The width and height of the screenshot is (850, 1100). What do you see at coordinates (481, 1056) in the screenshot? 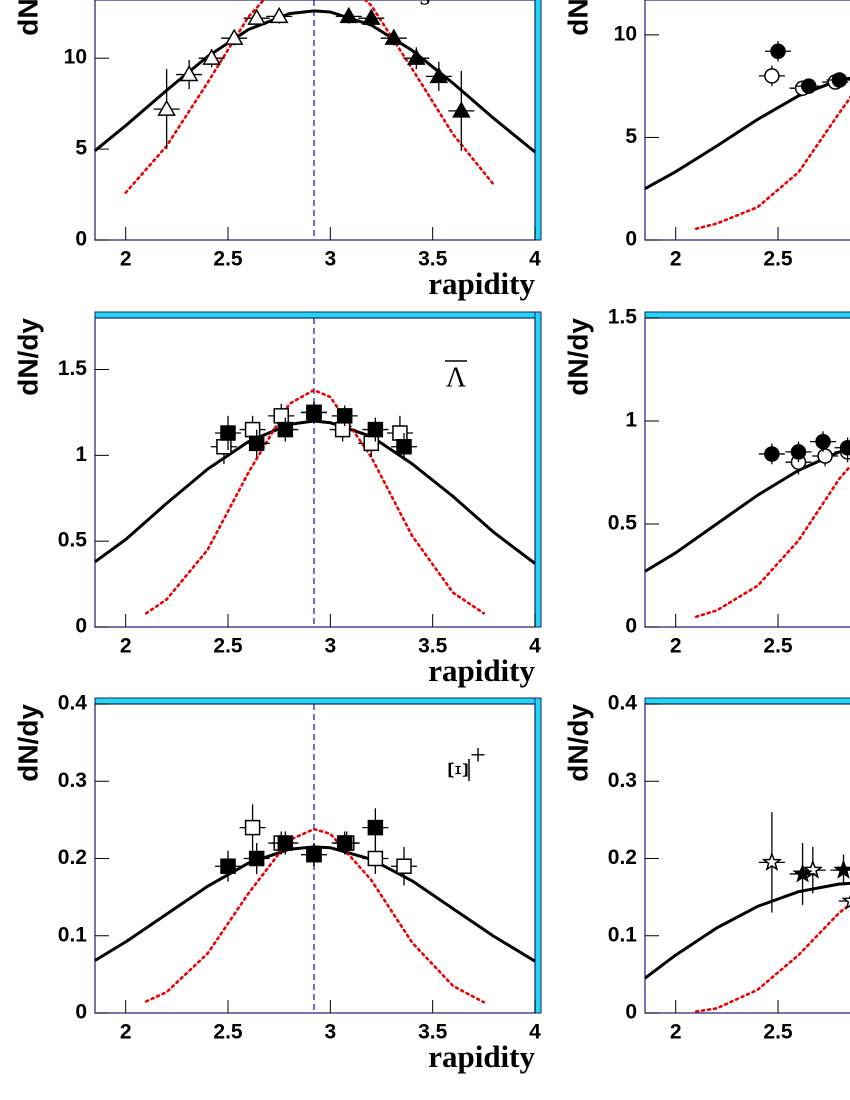
I see `x-axis-title: rapidity` at bounding box center [481, 1056].